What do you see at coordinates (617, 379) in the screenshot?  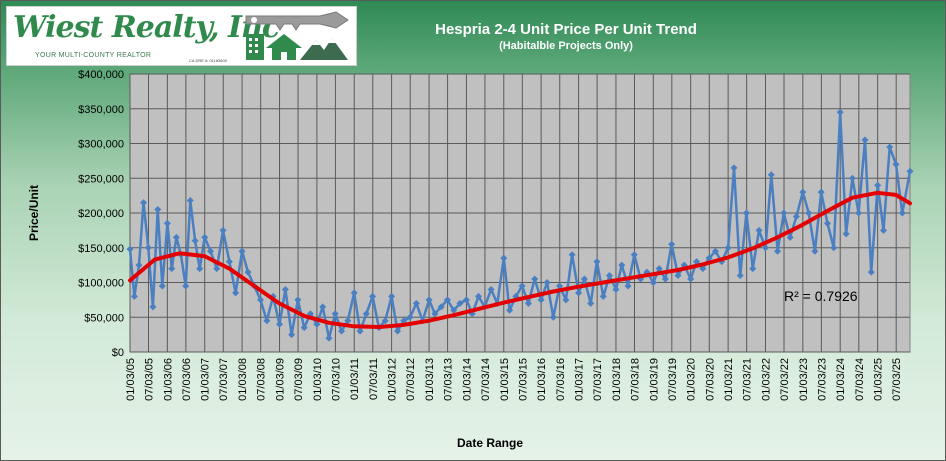 I see `x-tick-label: 01/03/18` at bounding box center [617, 379].